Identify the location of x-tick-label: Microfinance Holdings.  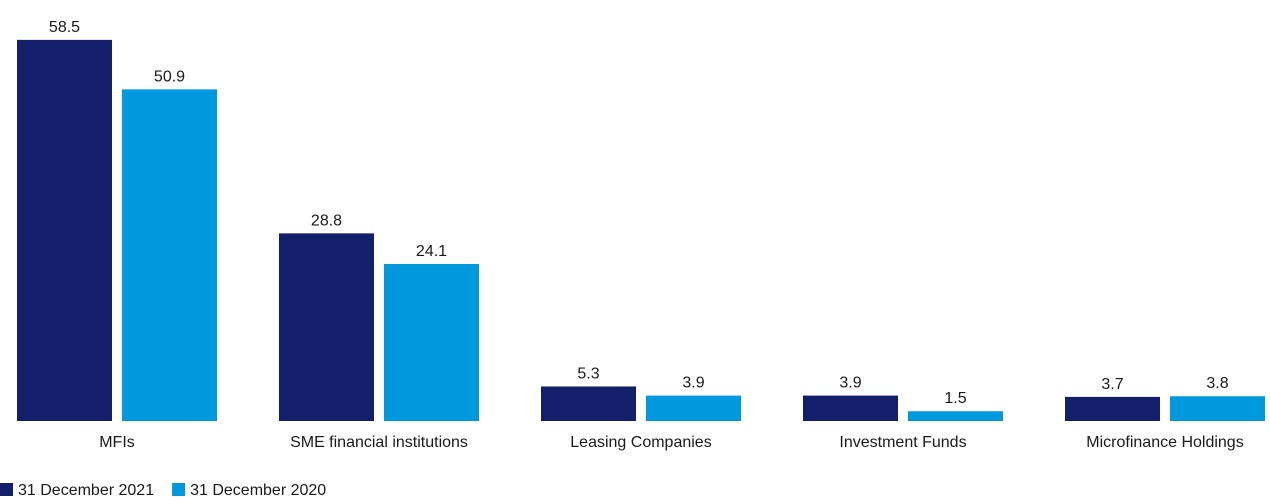
(1164, 442).